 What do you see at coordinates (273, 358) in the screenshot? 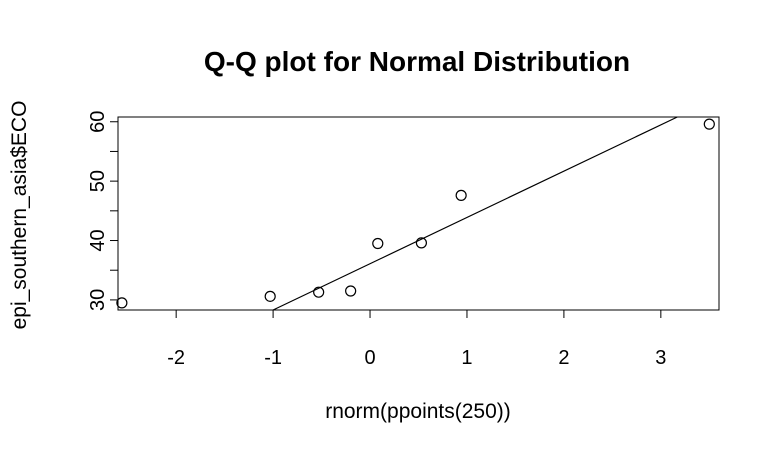
I see `x-tick-label: -1` at bounding box center [273, 358].